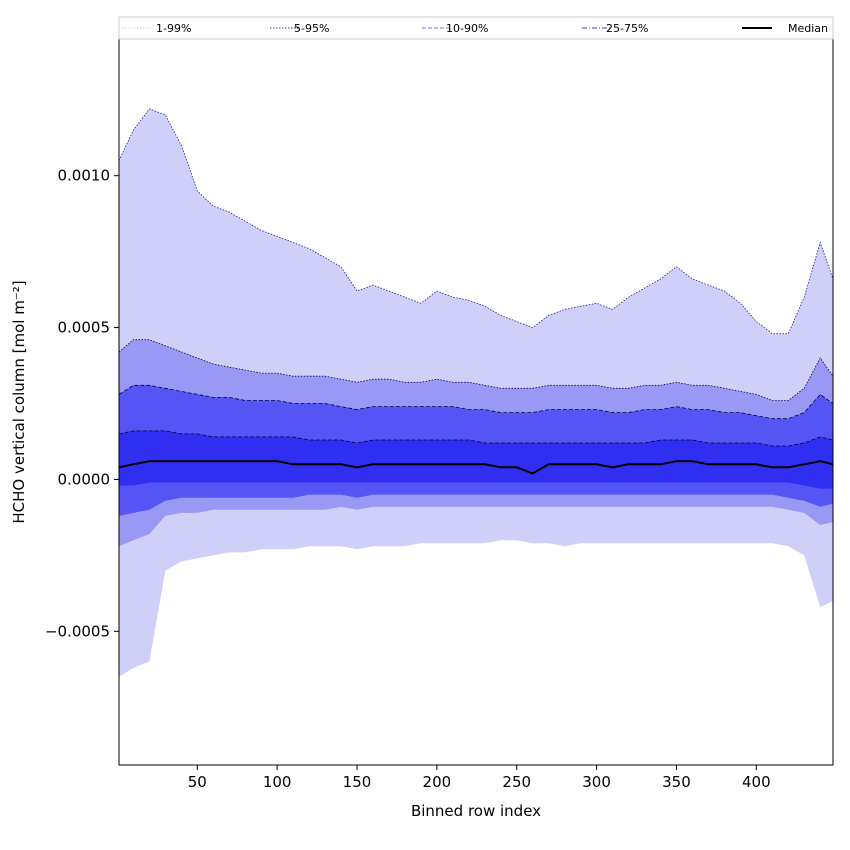 This screenshot has height=850, width=850. Describe the element at coordinates (596, 782) in the screenshot. I see `x-tick-label: 300` at that location.